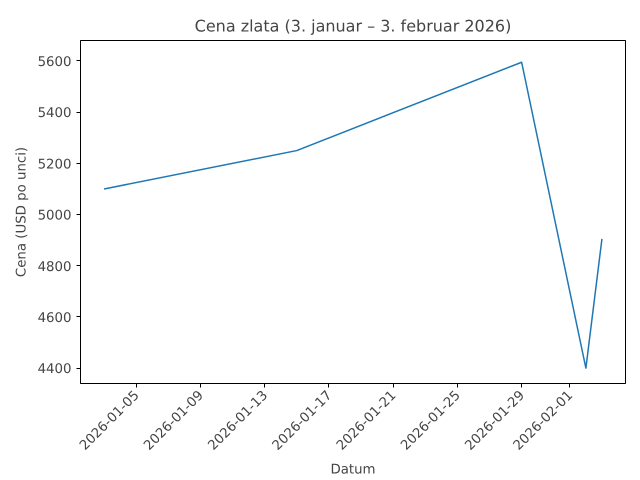 This screenshot has width=640, height=480. I want to click on y-tick-label: 4800, so click(55, 267).